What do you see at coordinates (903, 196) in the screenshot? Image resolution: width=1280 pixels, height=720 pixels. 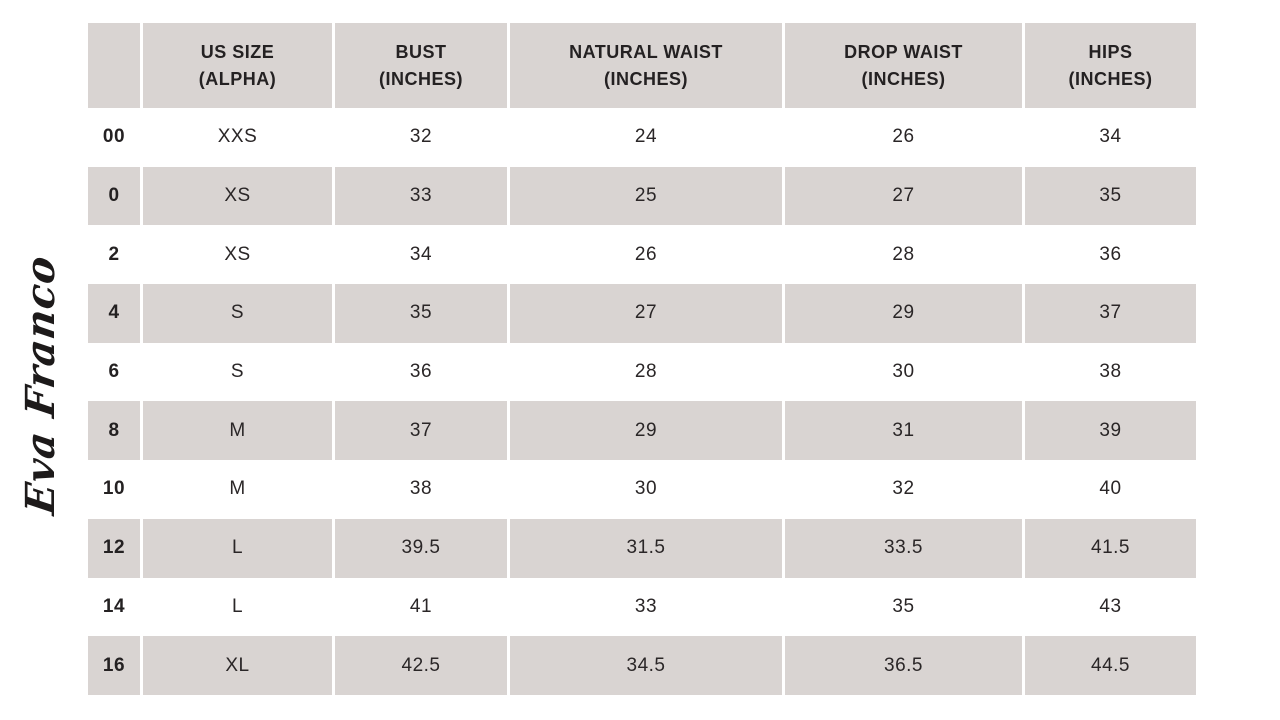 I see `drop-waist-cell: 27` at bounding box center [903, 196].